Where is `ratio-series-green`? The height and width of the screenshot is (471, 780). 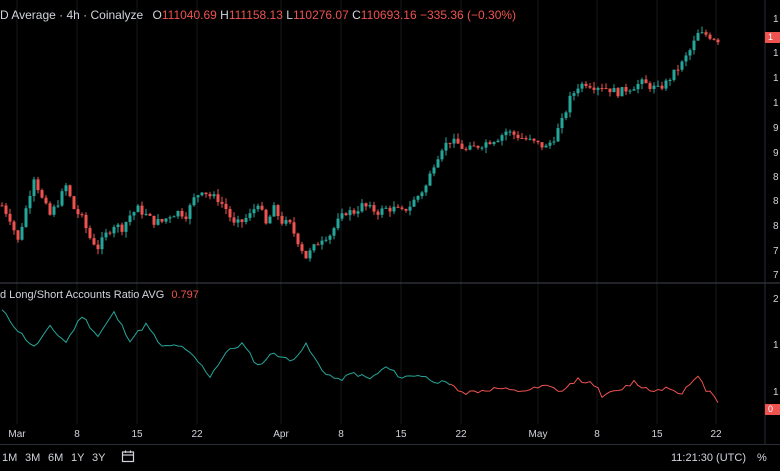 ratio-series-green is located at coordinates (226, 347).